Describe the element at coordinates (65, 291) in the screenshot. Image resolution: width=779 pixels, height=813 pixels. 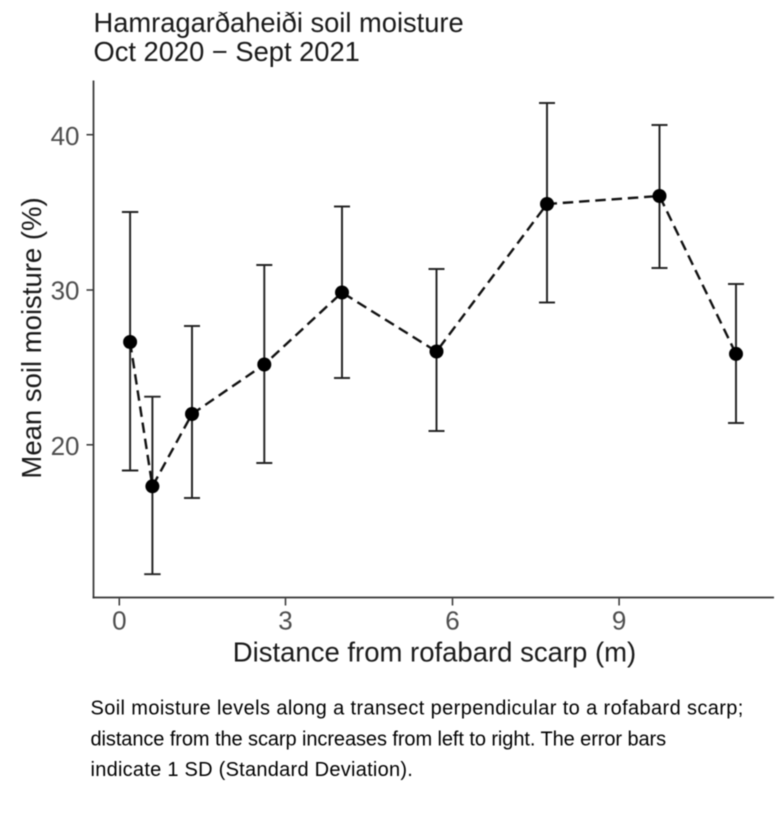
I see `svg-text: 30` at that location.